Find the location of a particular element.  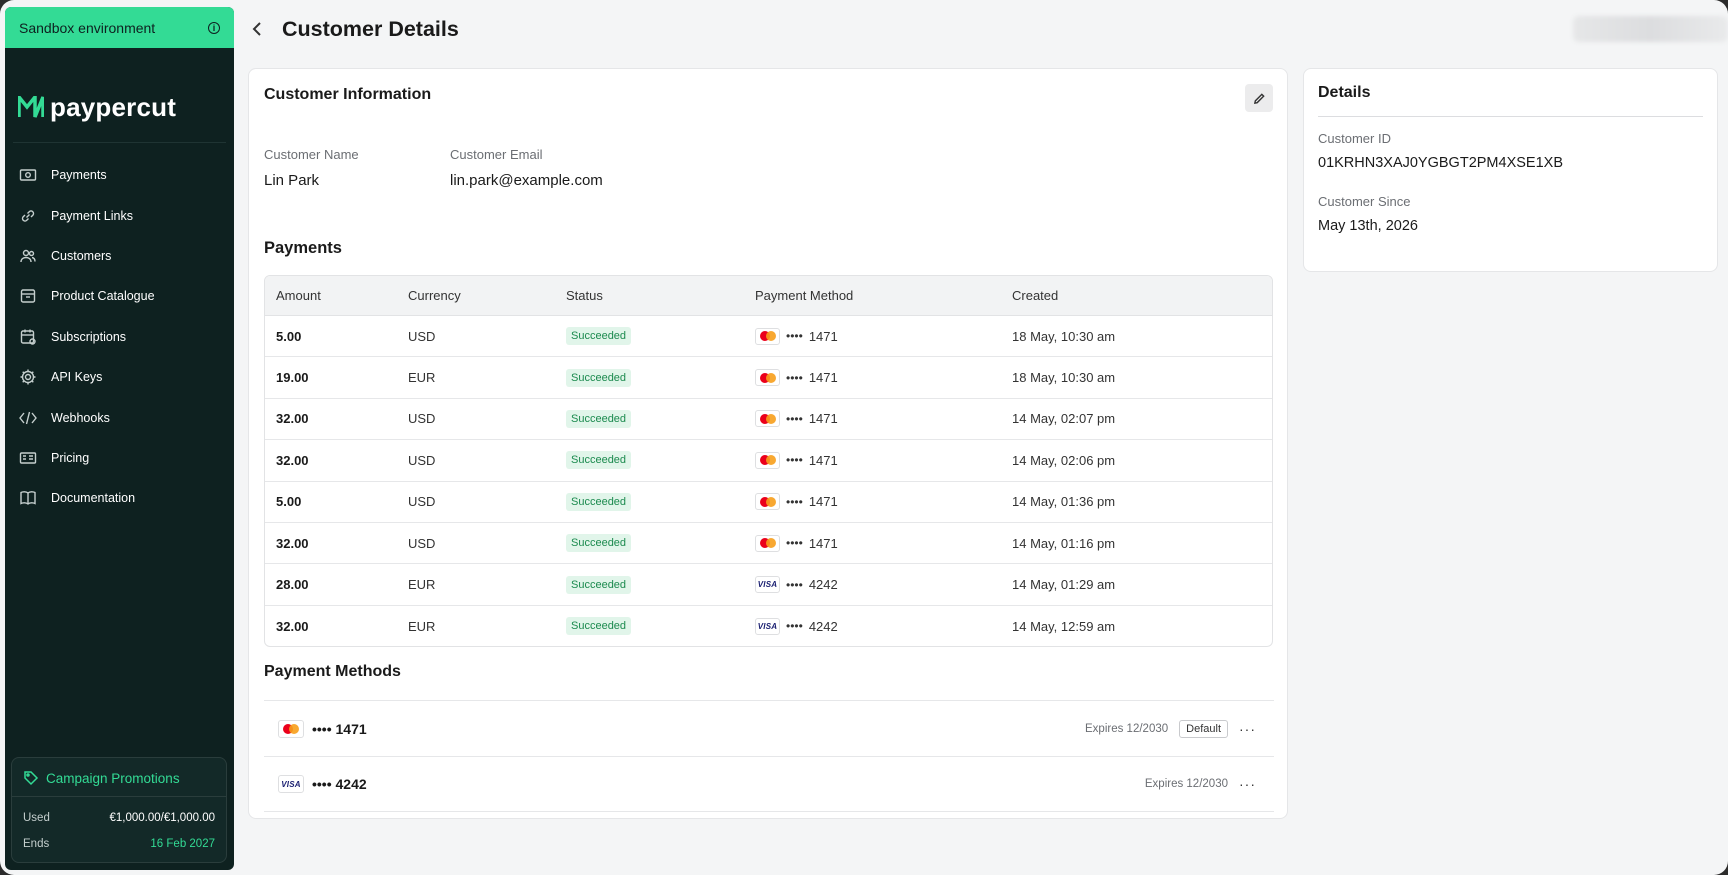

sidebar-item-label: Pricing is located at coordinates (70, 457).